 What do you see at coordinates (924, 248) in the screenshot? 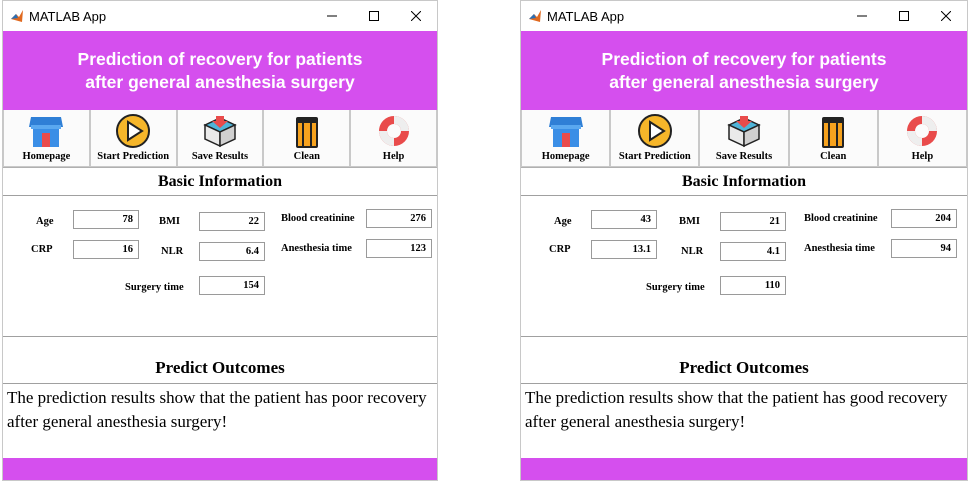
I see `anesthesia-time-field: 94` at bounding box center [924, 248].